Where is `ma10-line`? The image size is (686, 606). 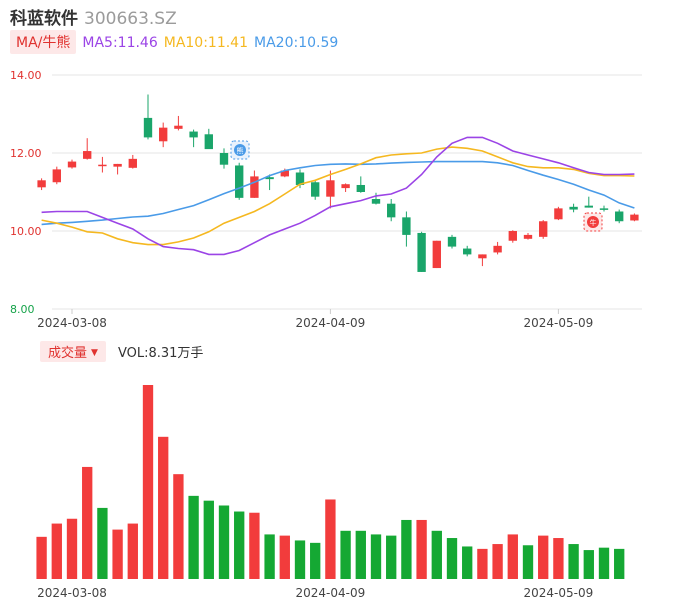 ma10-line is located at coordinates (338, 196).